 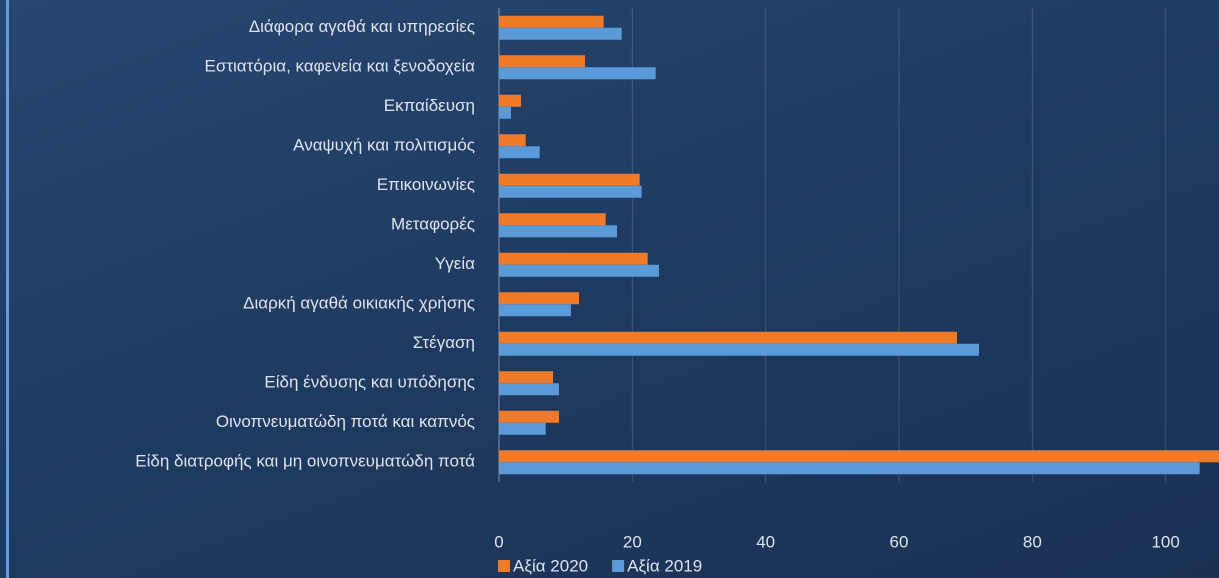 I want to click on legend-label: Αξία 2020, so click(x=550, y=565).